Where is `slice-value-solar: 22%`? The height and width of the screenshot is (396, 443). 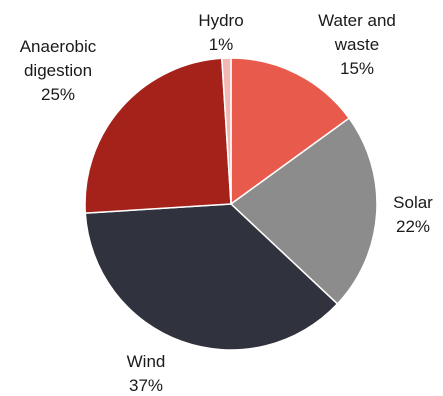 slice-value-solar: 22% is located at coordinates (413, 226).